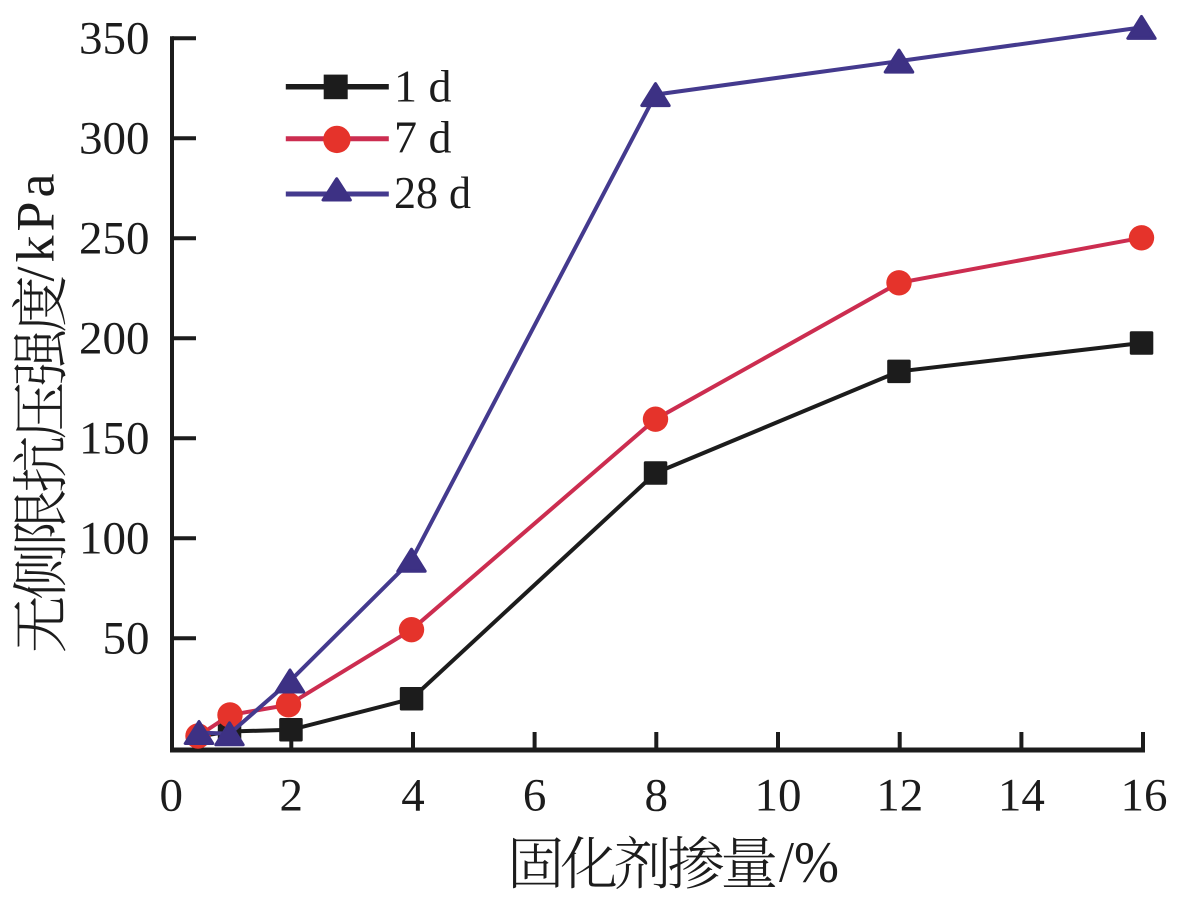  I want to click on svg-text: 28 d, so click(432, 192).